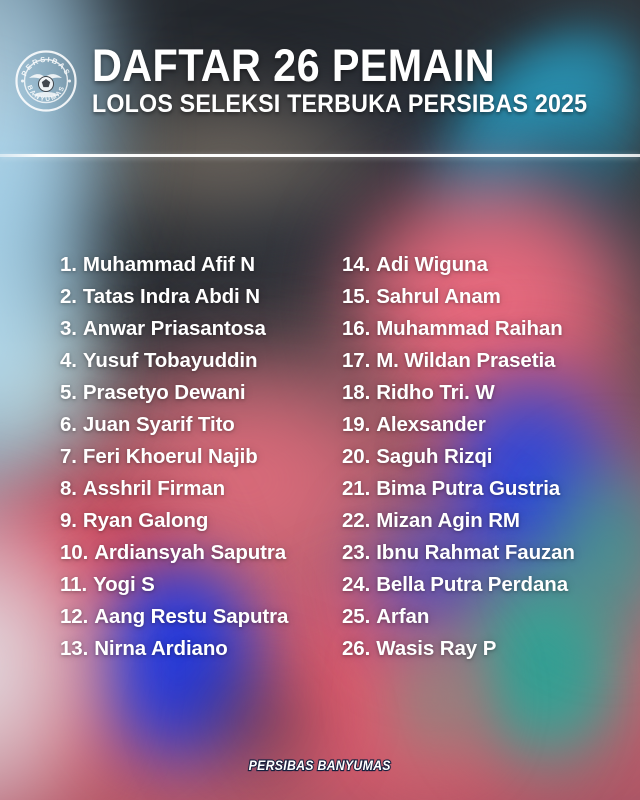 The image size is (640, 800). What do you see at coordinates (468, 488) in the screenshot?
I see `roster-item-name: Bima Putra Gustria` at bounding box center [468, 488].